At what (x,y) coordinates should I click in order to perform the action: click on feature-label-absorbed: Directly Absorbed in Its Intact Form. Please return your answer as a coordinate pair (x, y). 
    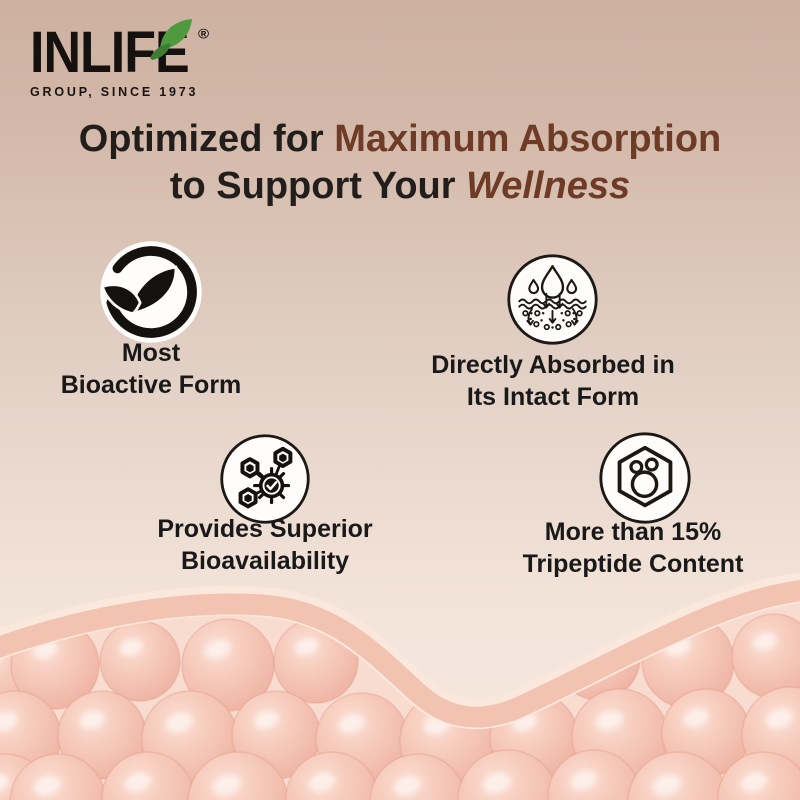
    Looking at the image, I should click on (553, 381).